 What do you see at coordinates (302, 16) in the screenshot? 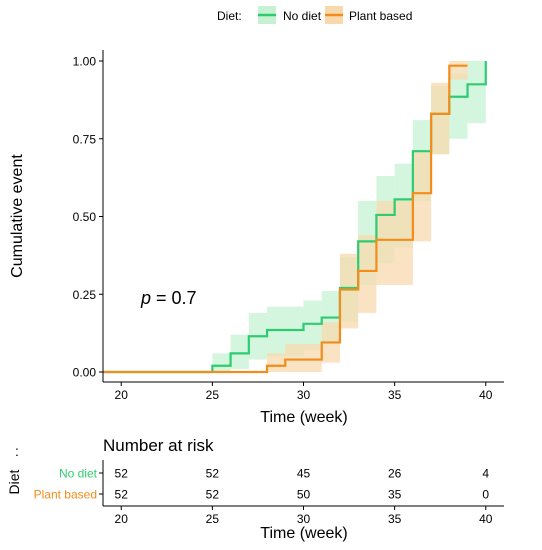
I see `legend-label-no-diet: No diet` at bounding box center [302, 16].